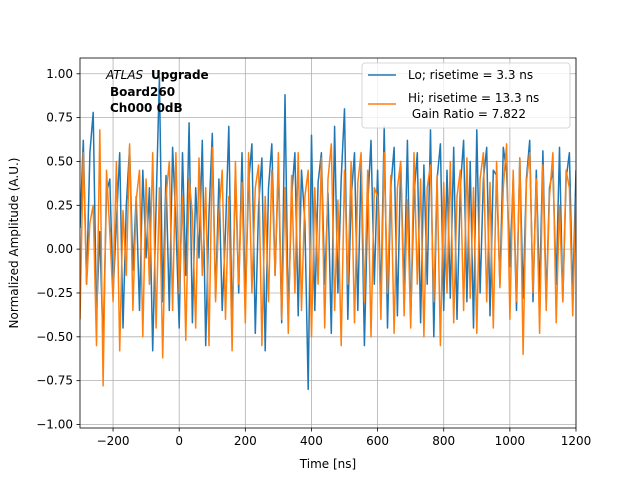  Describe the element at coordinates (59, 249) in the screenshot. I see `y-tick-label: 0.00` at that location.